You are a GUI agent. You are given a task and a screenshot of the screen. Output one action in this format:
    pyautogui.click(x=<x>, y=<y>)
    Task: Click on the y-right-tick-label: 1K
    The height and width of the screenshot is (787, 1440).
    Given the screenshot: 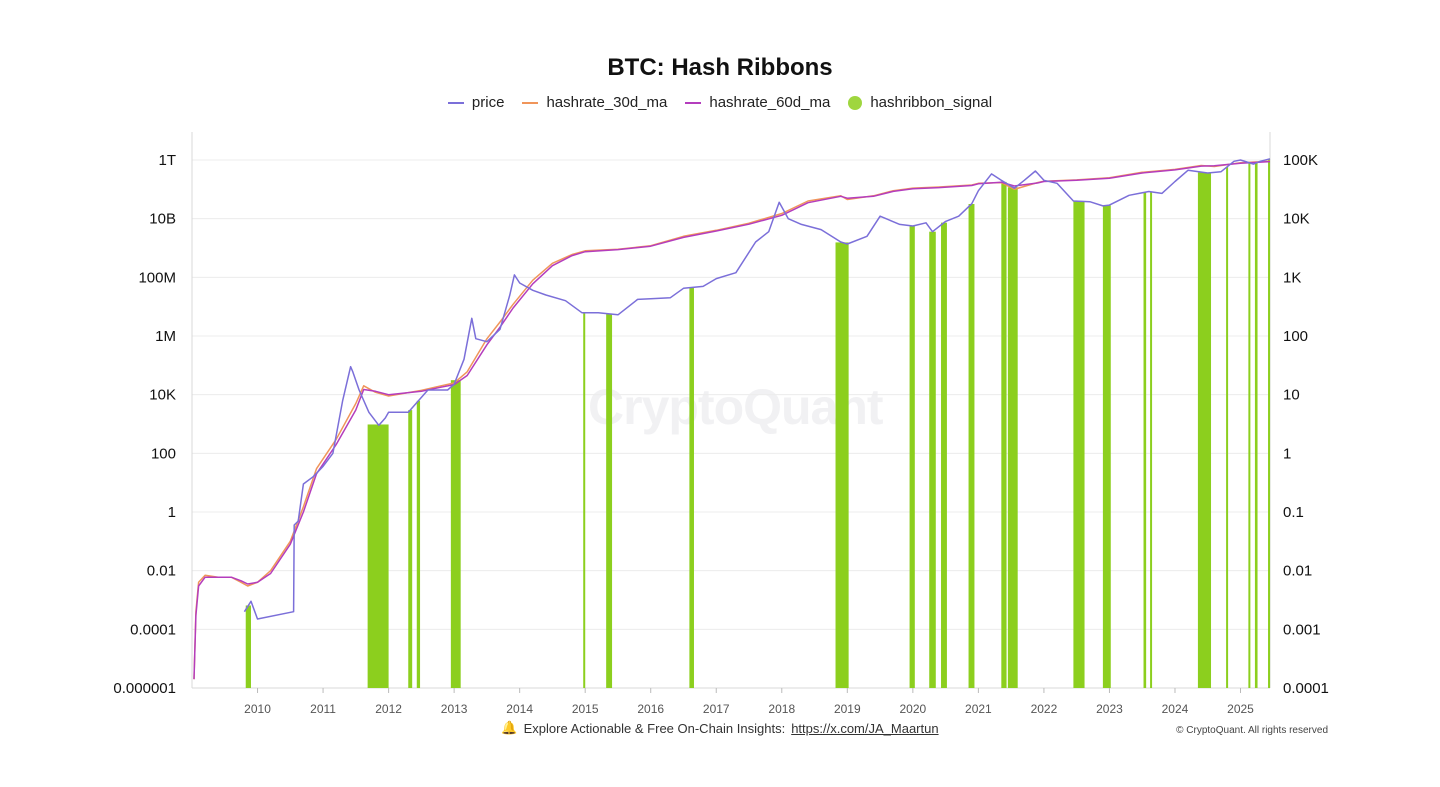 What is the action you would take?
    pyautogui.click(x=1292, y=277)
    